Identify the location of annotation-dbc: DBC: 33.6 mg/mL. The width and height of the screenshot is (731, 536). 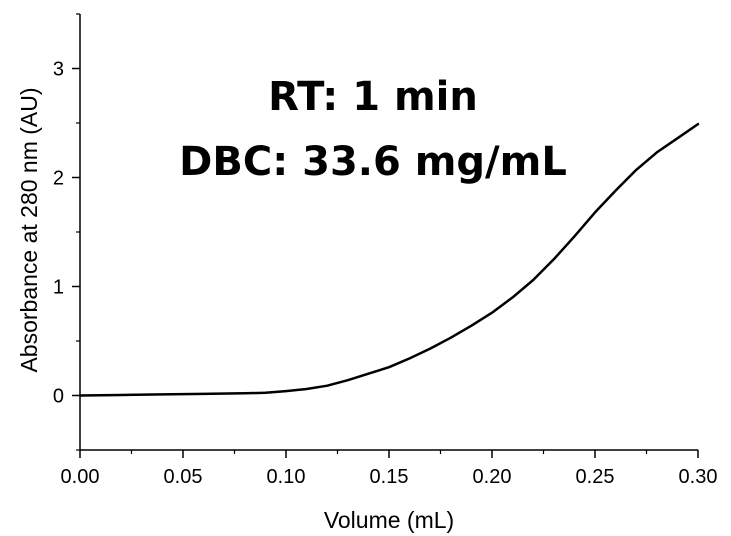
(373, 162).